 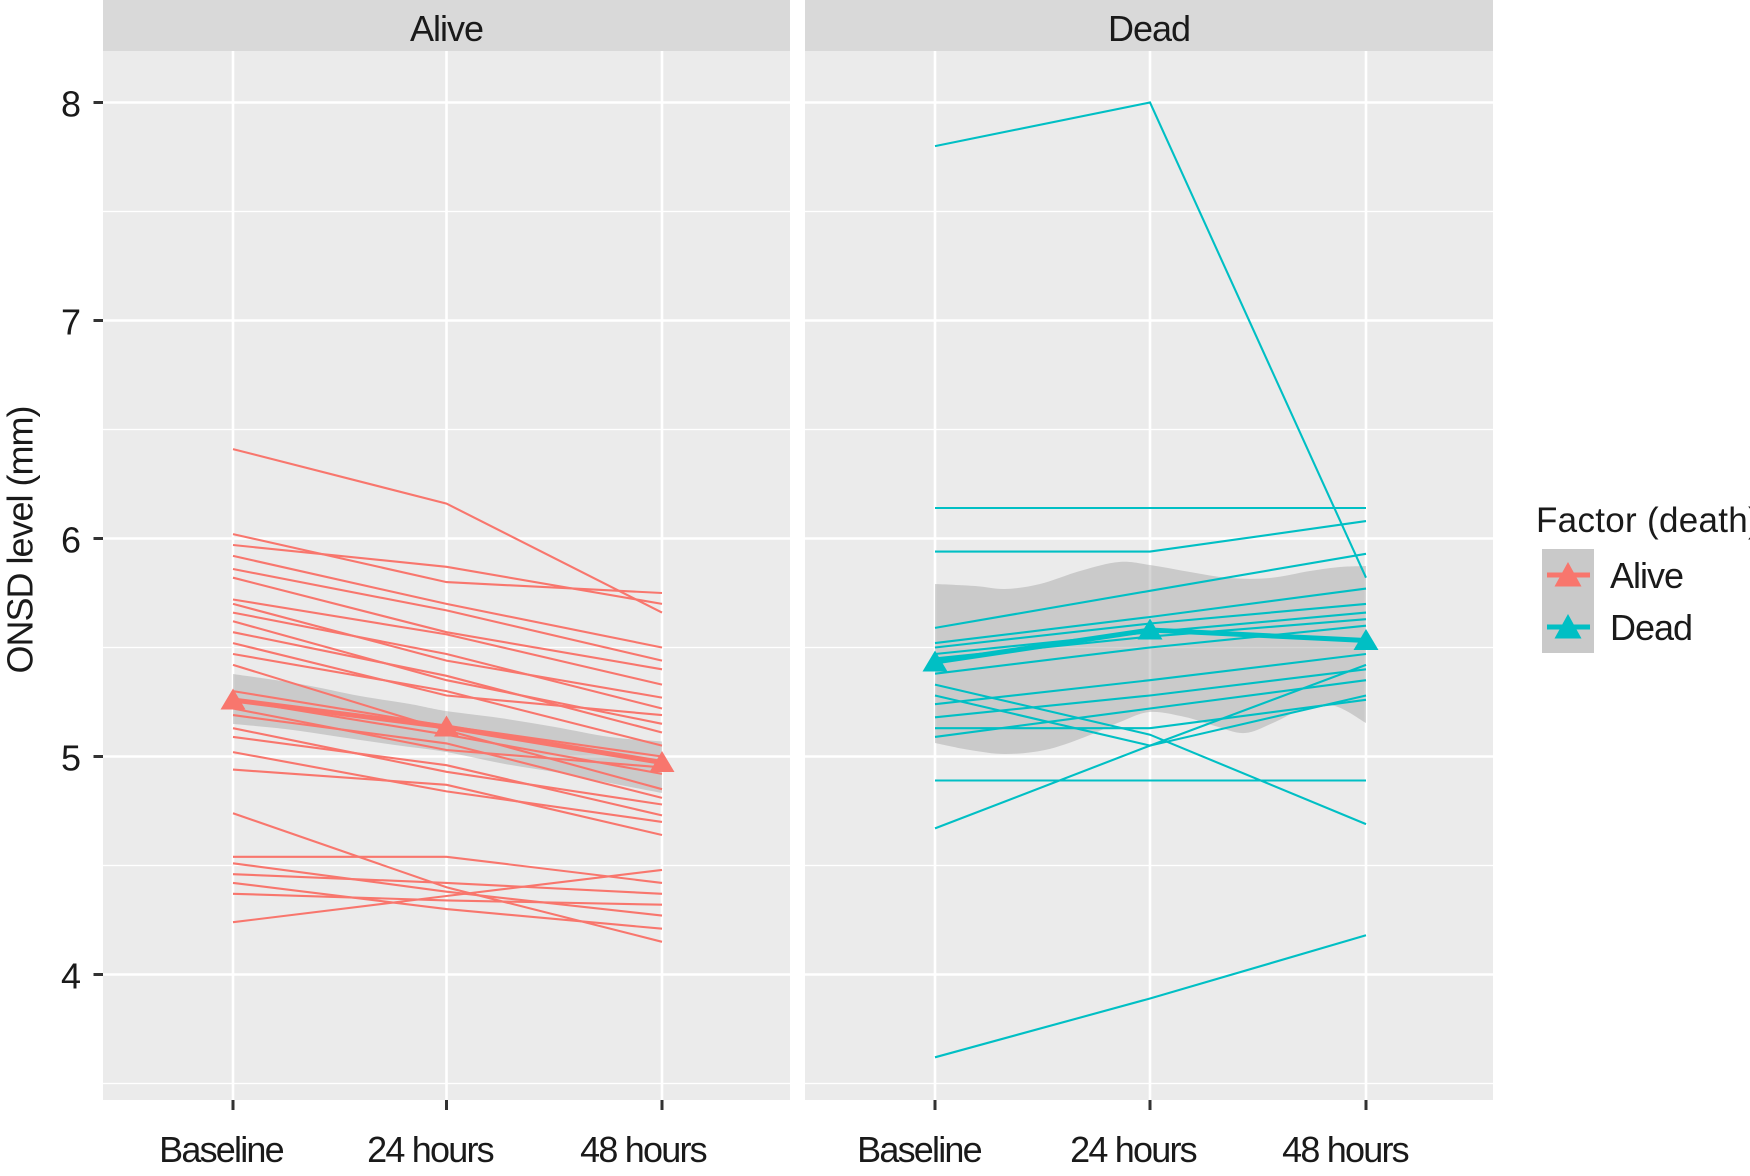 I want to click on svg-text: ONSD level (mm), so click(x=20, y=539).